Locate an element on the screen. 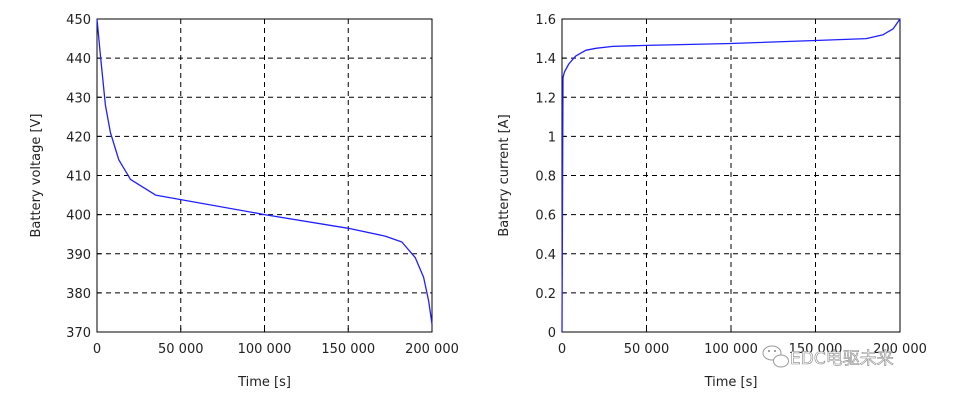 The image size is (956, 401). y-tick-label: 1.2 is located at coordinates (545, 98).